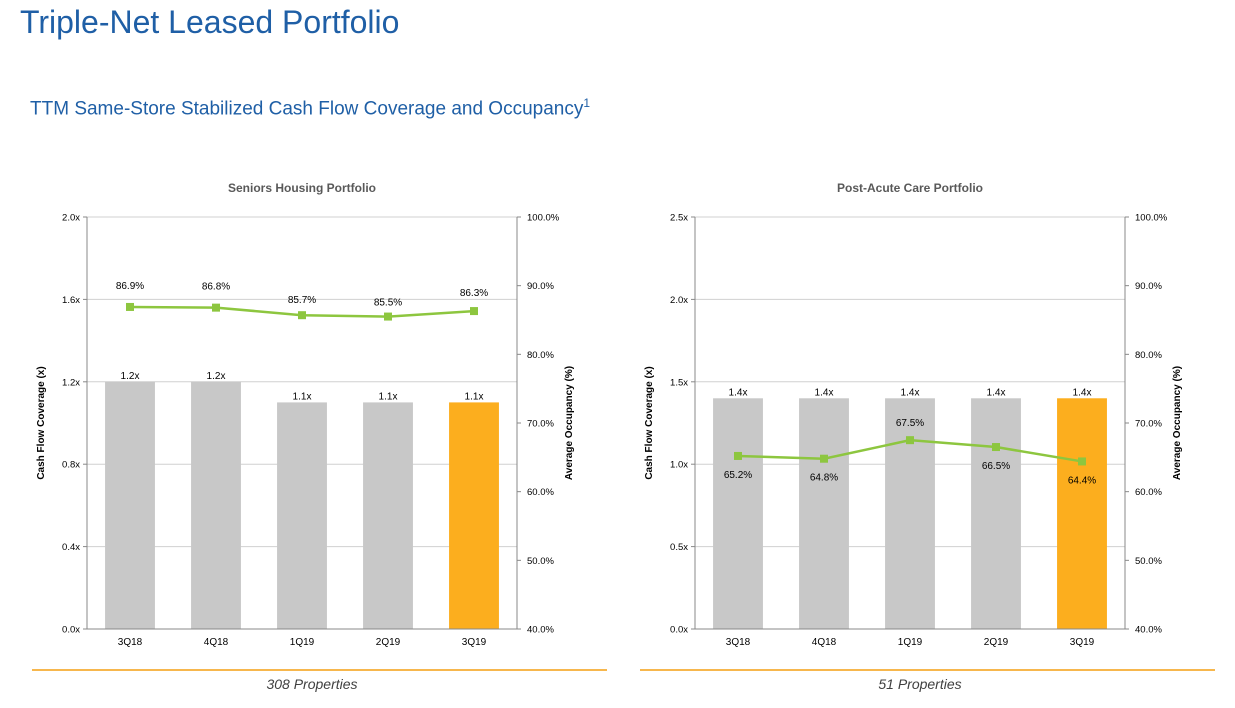 This screenshot has height=708, width=1235. Describe the element at coordinates (71, 465) in the screenshot. I see `y-tick-label: 0.8x` at that location.